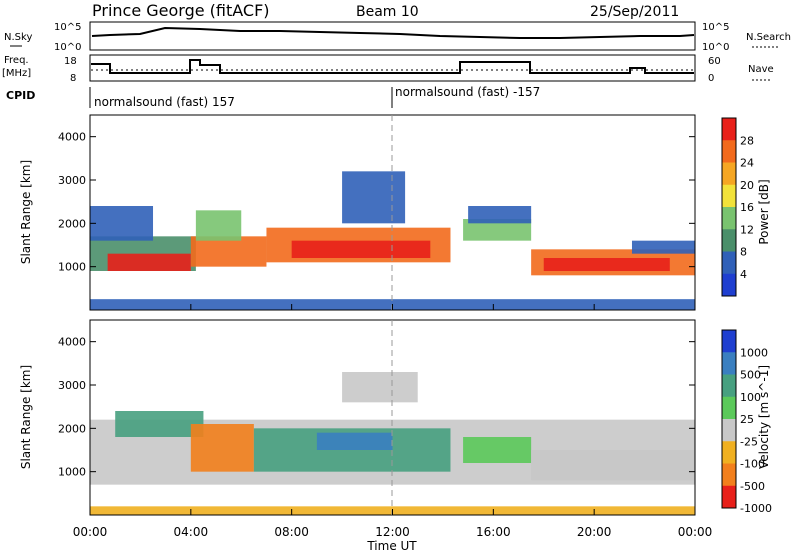  I want to click on colorbar-tick-label: -500, so click(752, 486).